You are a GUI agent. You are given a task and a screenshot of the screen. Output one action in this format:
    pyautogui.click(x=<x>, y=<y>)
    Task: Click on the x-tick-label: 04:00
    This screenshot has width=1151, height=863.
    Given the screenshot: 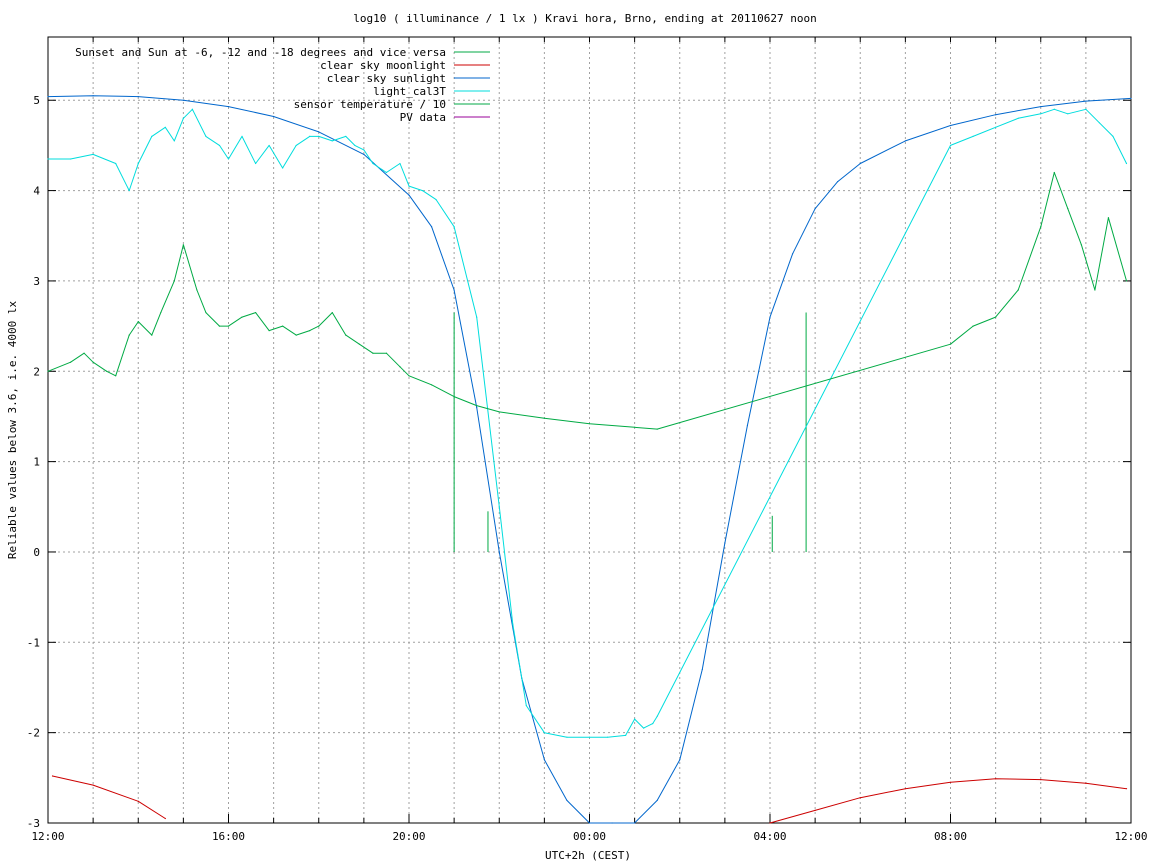 What is the action you would take?
    pyautogui.click(x=769, y=836)
    